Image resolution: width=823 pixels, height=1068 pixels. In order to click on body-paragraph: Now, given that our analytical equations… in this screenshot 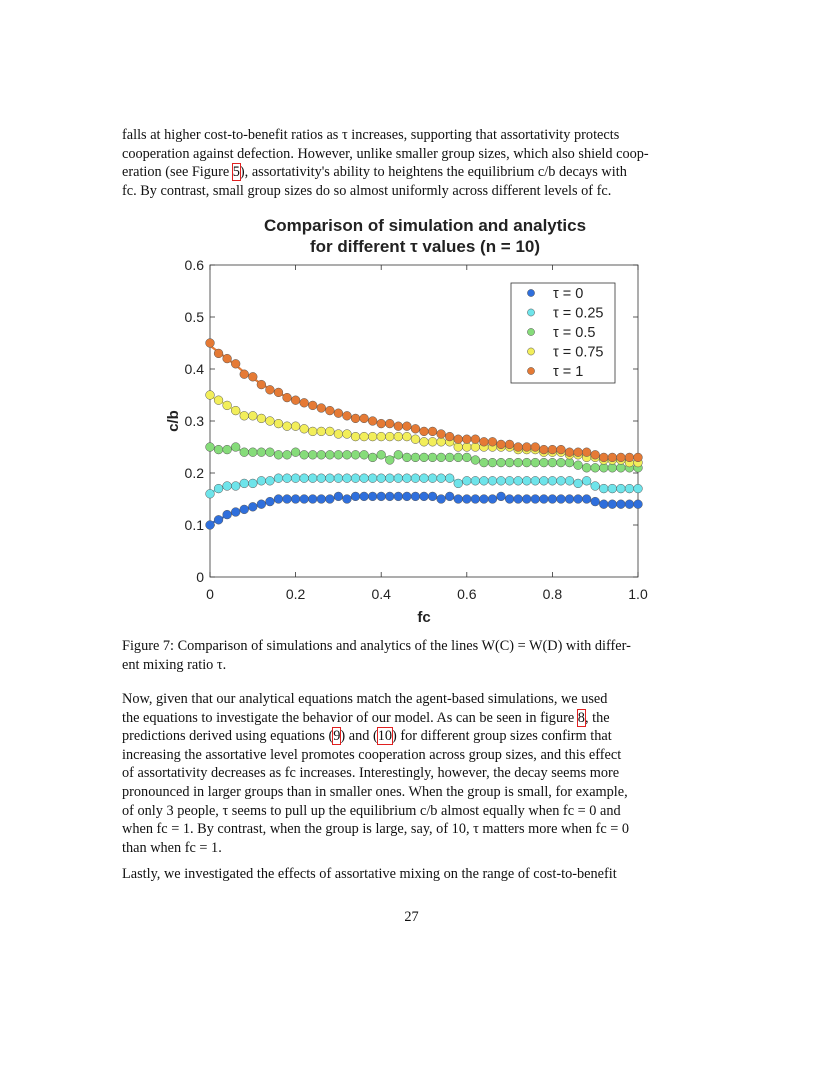, I will do `click(414, 773)`.